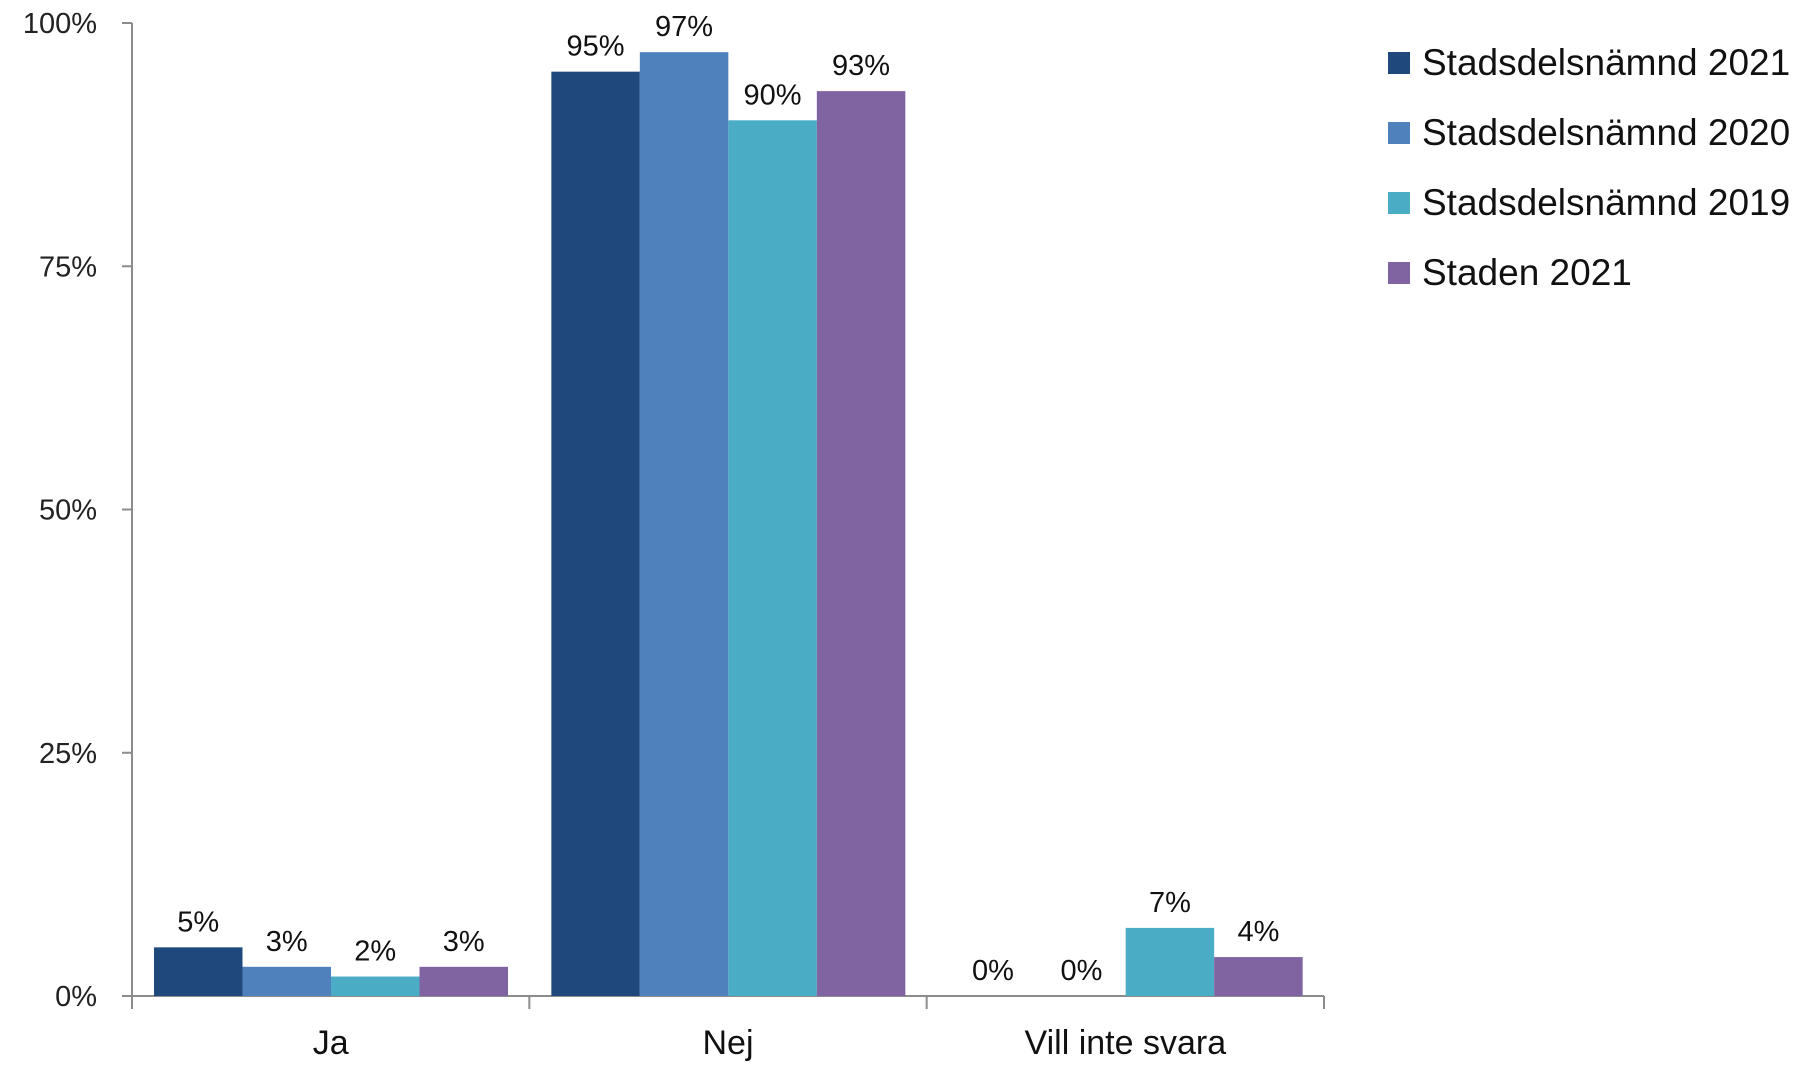 The height and width of the screenshot is (1068, 1814). What do you see at coordinates (727, 1043) in the screenshot?
I see `category-label: Nej` at bounding box center [727, 1043].